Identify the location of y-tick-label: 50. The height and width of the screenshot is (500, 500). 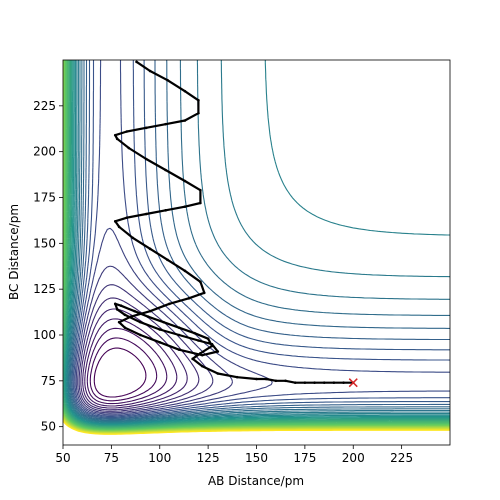
(48, 427).